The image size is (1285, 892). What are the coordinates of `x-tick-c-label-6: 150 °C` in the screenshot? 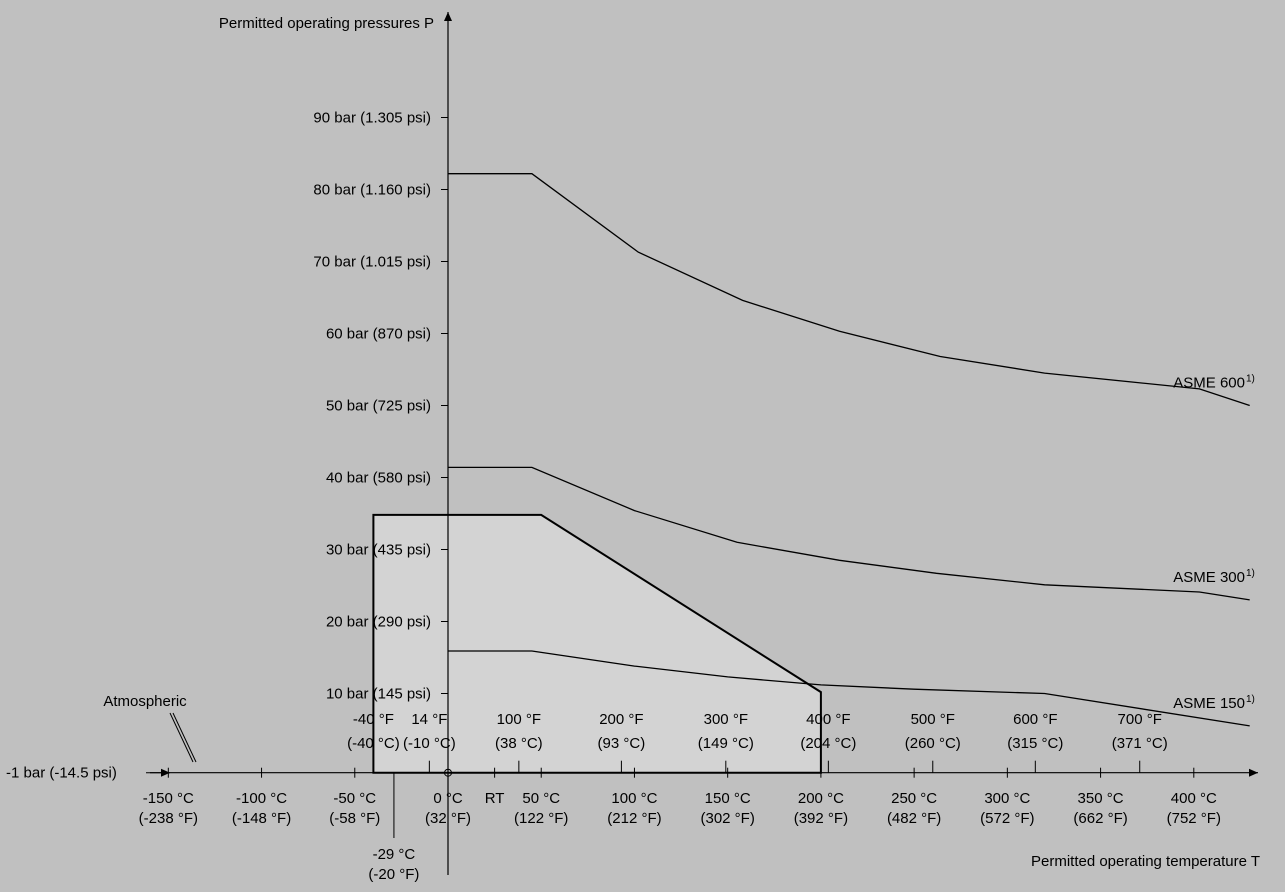 It's located at (728, 798).